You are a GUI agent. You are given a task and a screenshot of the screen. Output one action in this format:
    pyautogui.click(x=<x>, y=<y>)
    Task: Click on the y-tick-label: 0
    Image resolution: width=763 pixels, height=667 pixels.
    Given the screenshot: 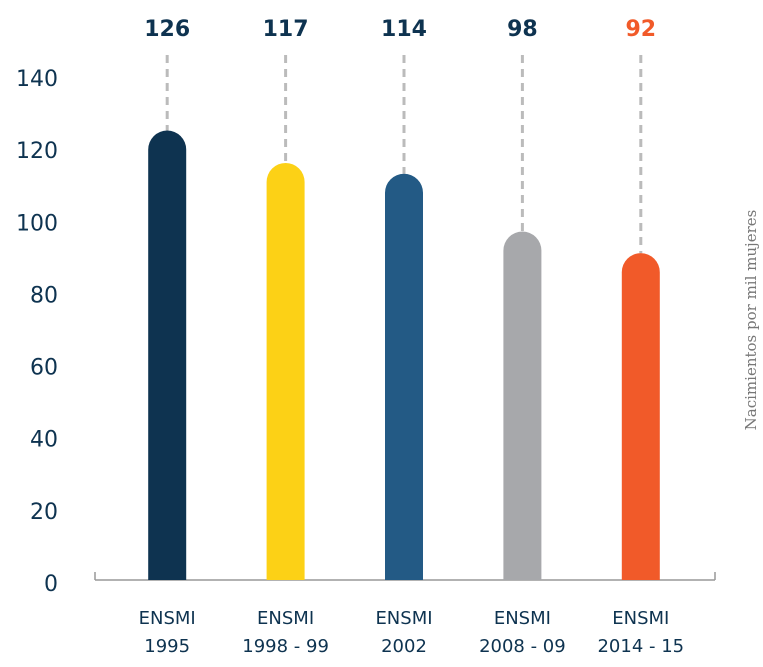 What is the action you would take?
    pyautogui.click(x=51, y=584)
    